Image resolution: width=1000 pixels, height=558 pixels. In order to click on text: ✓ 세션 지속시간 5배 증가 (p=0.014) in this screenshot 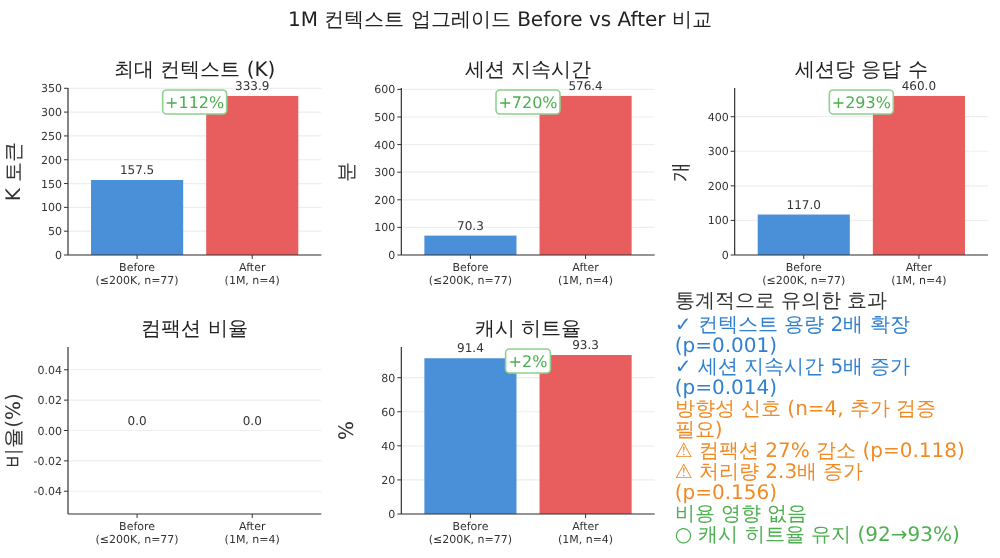, I will do `click(792, 378)`.